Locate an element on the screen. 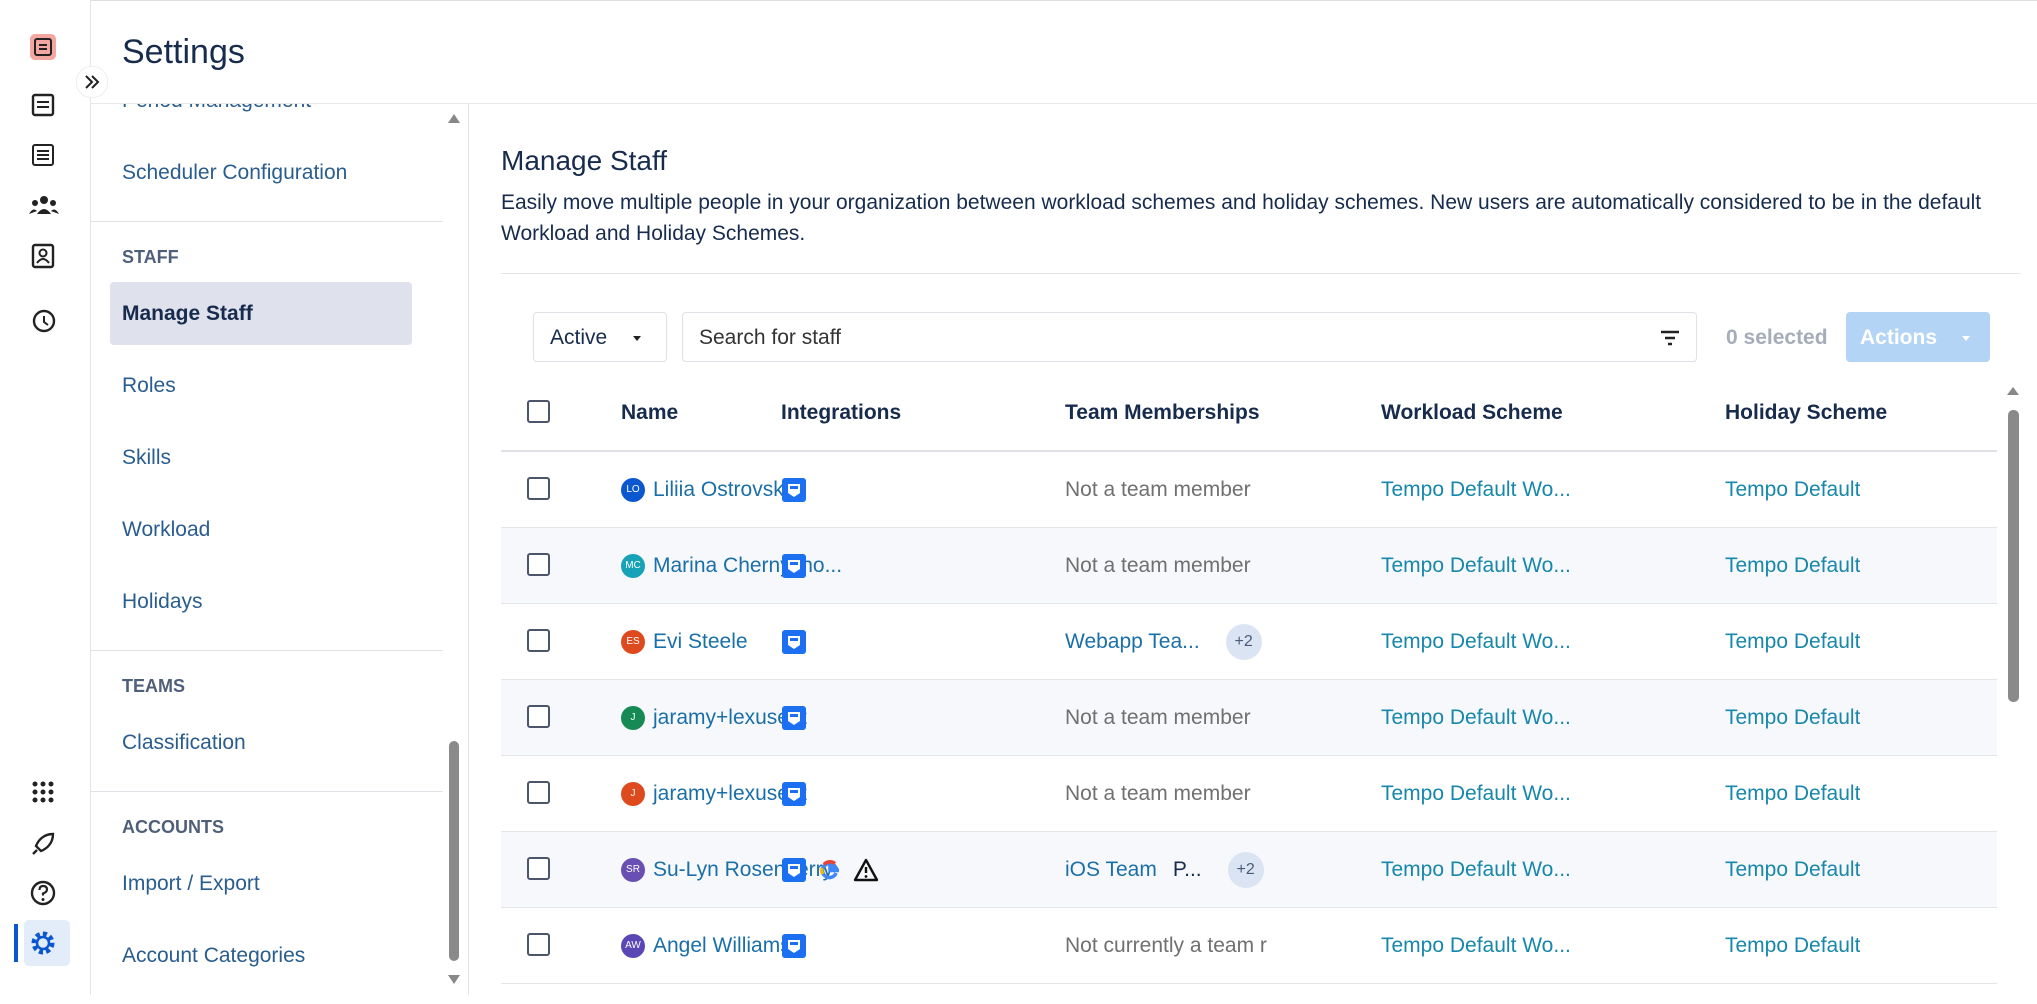 The image size is (2037, 1004). name-cell: LOLiliia Ostrovska is located at coordinates (708, 489).